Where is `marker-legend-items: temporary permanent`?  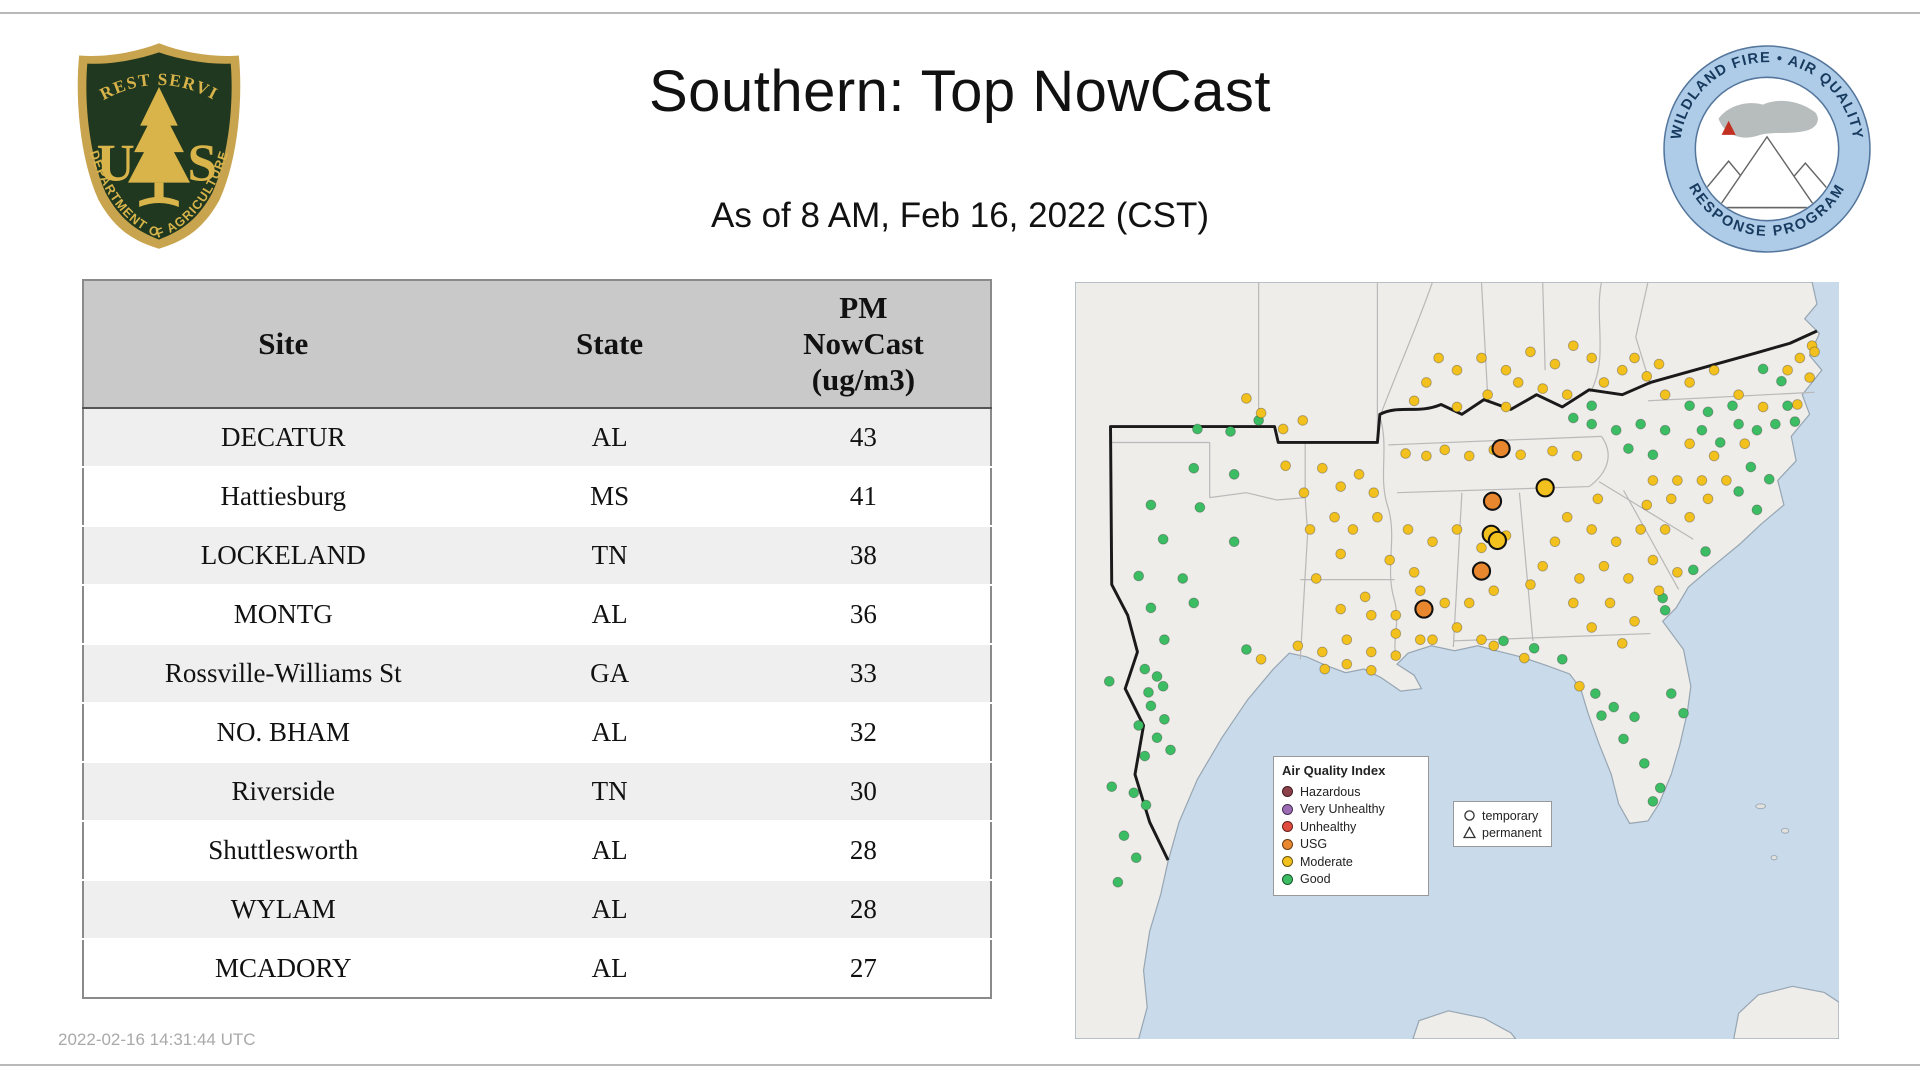
marker-legend-items: temporary permanent is located at coordinates (1502, 824).